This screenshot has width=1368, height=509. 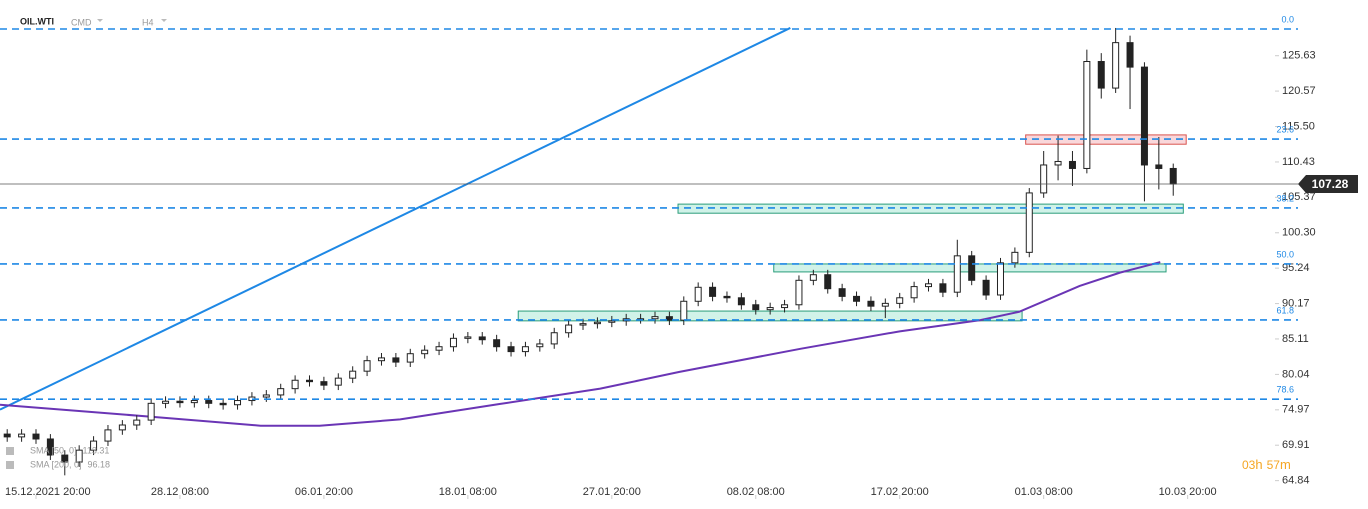 I want to click on y-tick-label: 100.30, so click(x=1299, y=233).